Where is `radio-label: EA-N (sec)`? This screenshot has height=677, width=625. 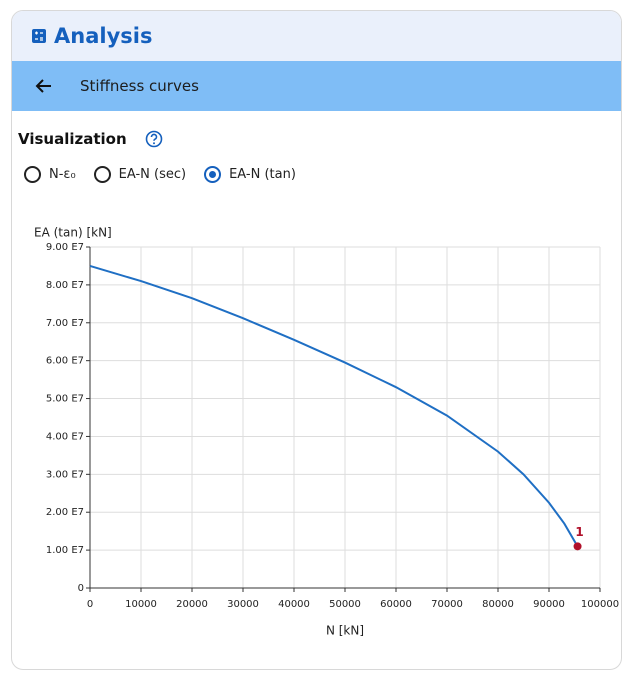
radio-label: EA-N (sec) is located at coordinates (152, 174).